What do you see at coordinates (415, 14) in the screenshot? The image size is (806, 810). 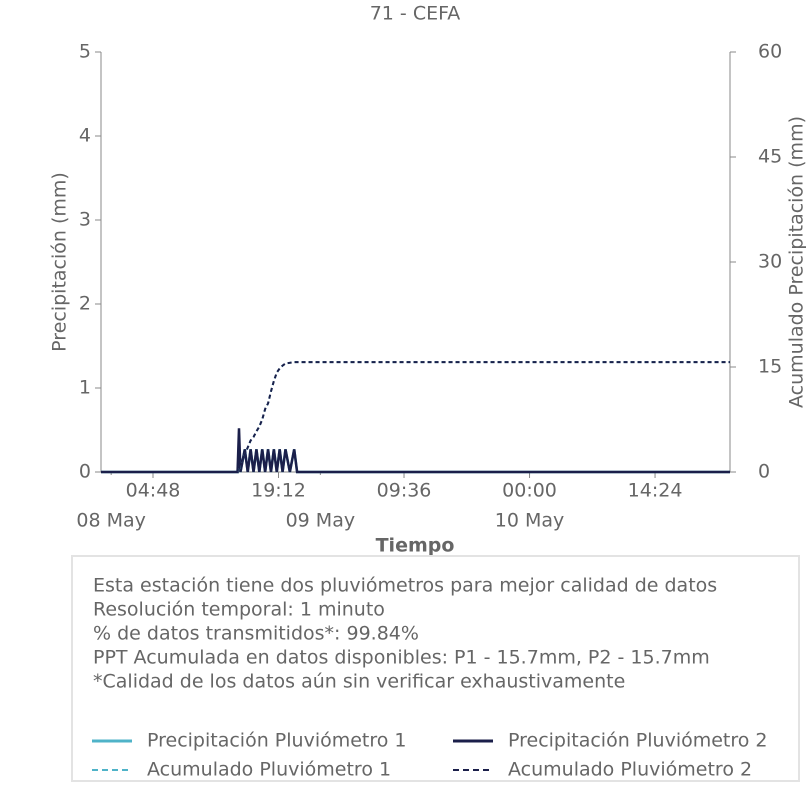 I see `chart-title: 71 - CEFA` at bounding box center [415, 14].